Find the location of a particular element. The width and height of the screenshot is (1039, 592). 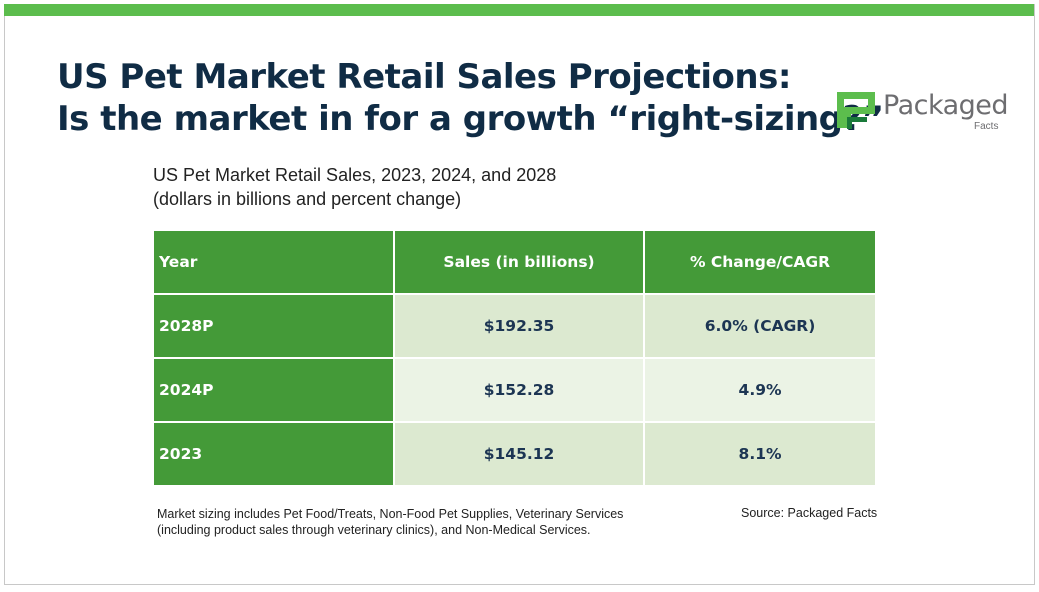

cell-sales: $152.28 is located at coordinates (519, 390).